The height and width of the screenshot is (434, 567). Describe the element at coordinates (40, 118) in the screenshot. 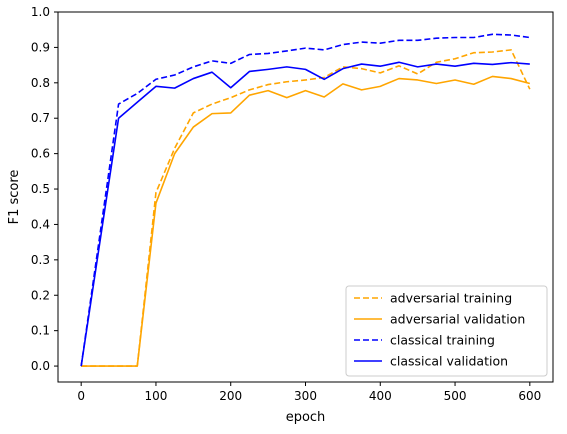

I see `y-tick-label: 0.7` at that location.